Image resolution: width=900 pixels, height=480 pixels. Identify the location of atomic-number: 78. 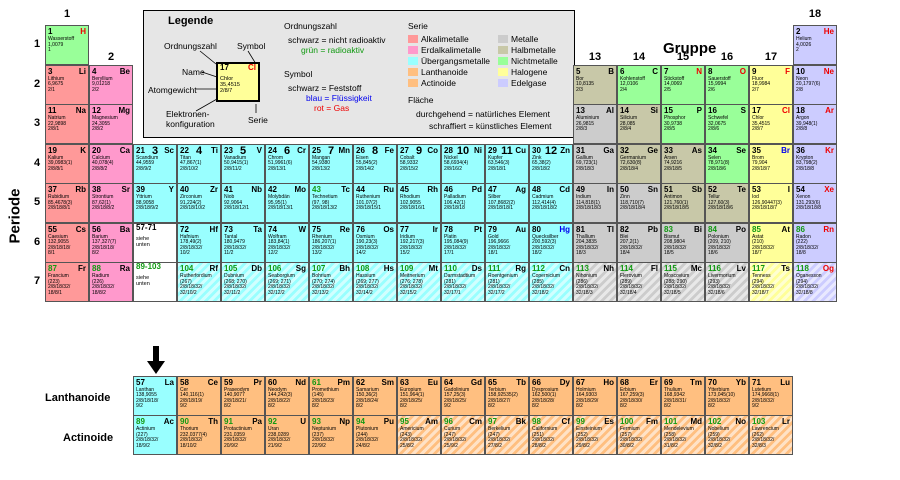
(448, 229).